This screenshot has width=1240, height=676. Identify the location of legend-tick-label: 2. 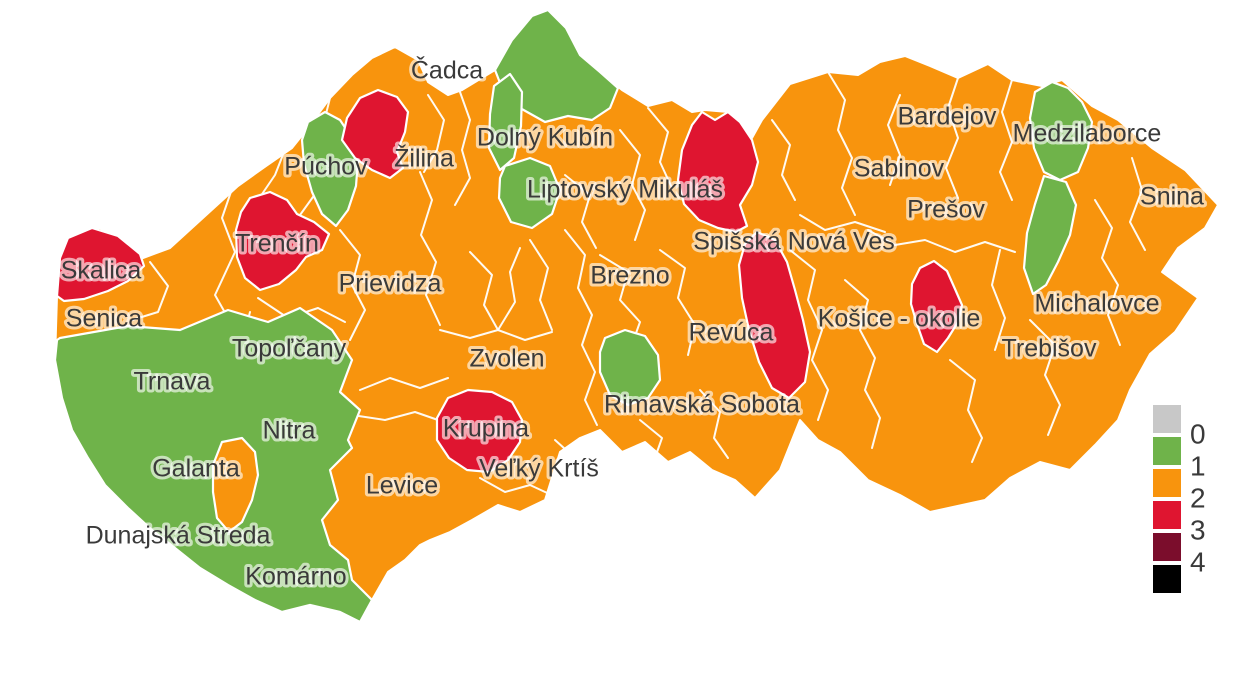
(1198, 497).